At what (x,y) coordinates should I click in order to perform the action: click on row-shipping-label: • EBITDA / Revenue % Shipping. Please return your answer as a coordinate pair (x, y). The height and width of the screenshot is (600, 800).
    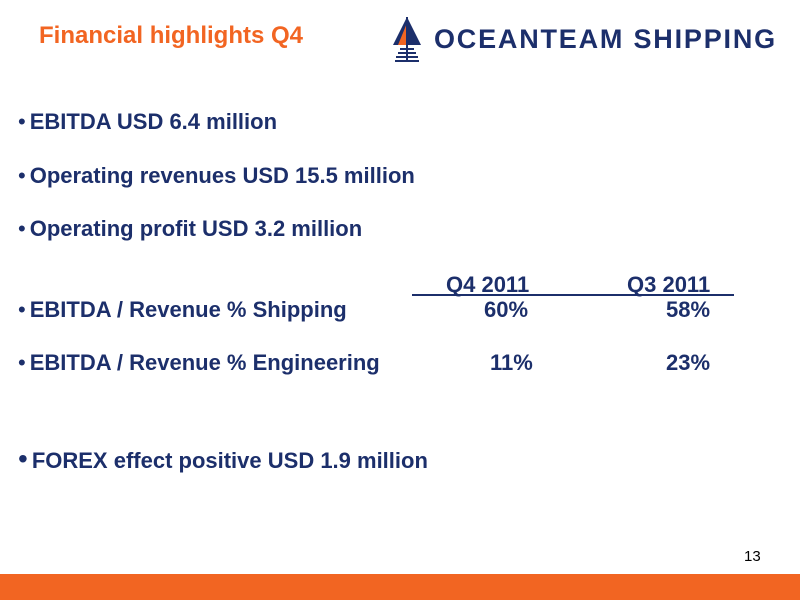
    Looking at the image, I should click on (182, 310).